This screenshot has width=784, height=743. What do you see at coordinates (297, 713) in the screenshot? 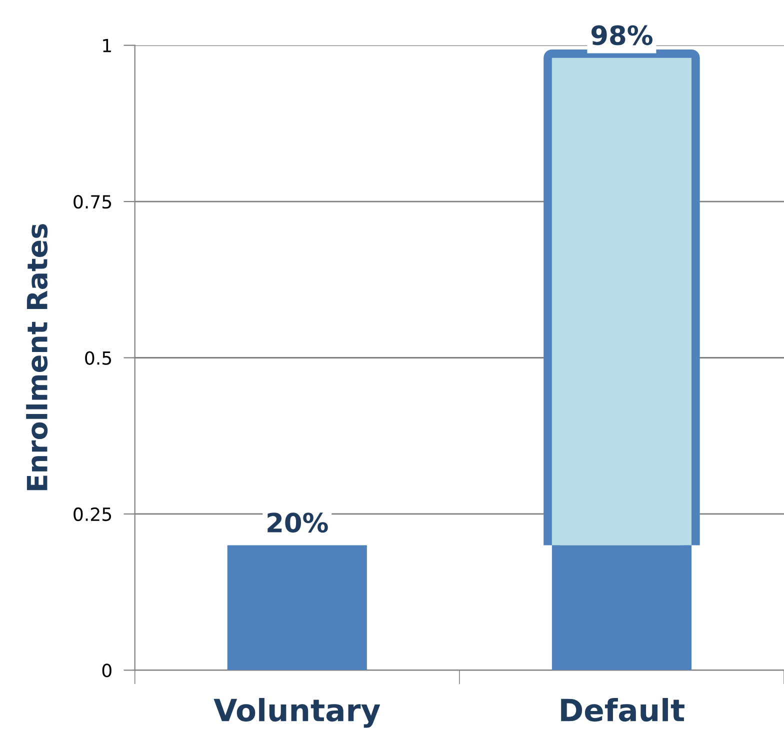
I see `x-tick-label: Voluntary` at bounding box center [297, 713].